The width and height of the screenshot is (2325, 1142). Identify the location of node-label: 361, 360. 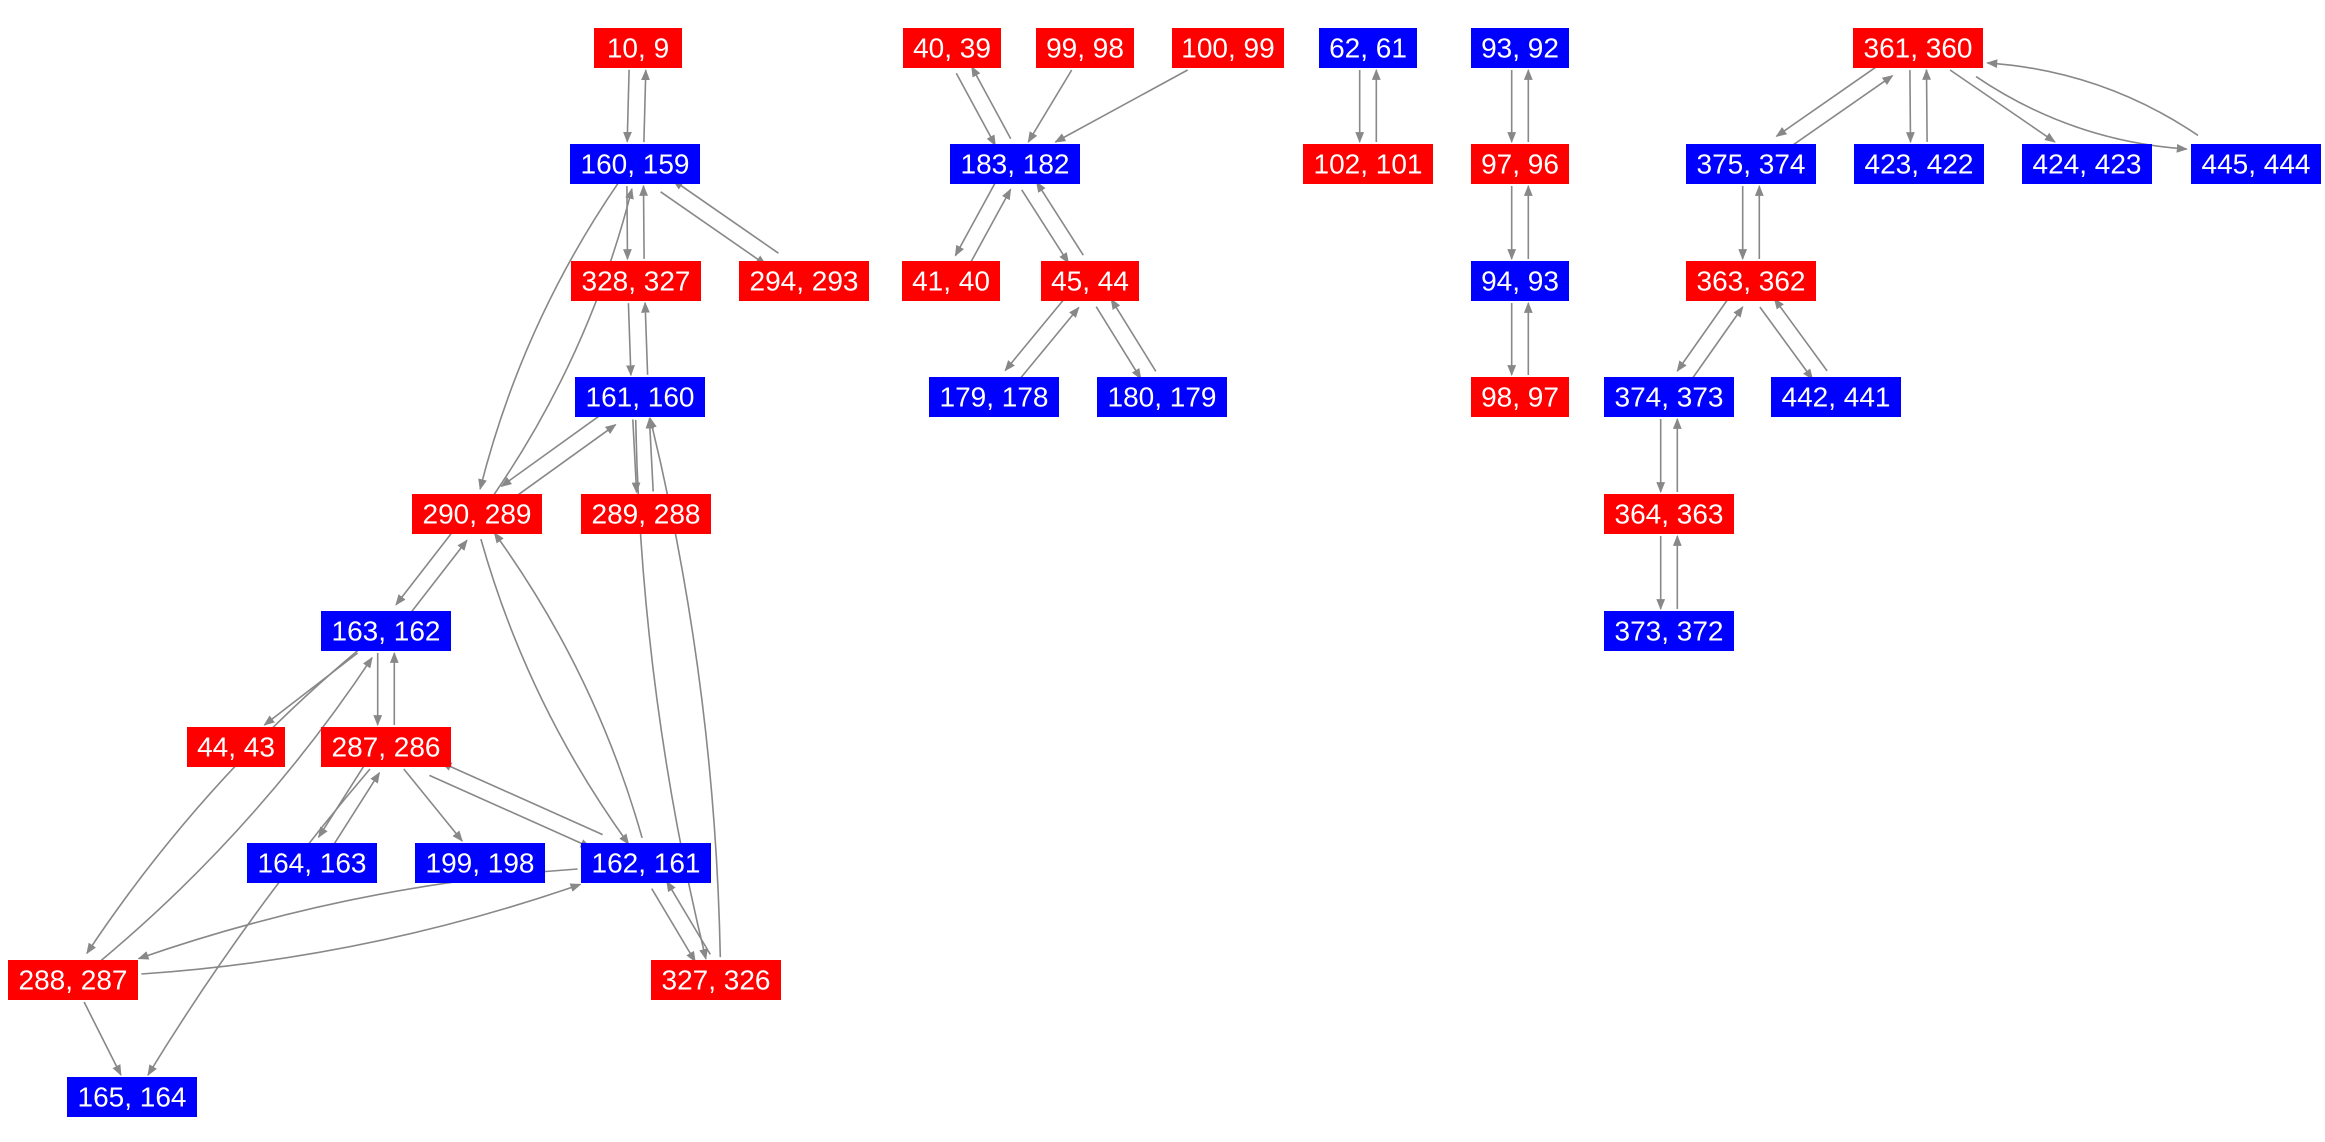
(1918, 48).